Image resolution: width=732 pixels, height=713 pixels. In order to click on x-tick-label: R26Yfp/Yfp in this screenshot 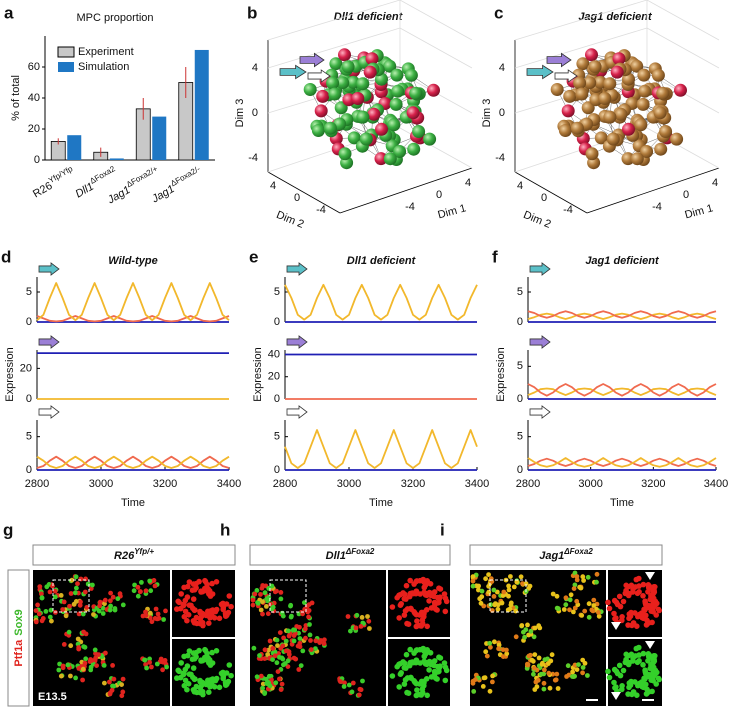, I will do `click(53, 182)`.